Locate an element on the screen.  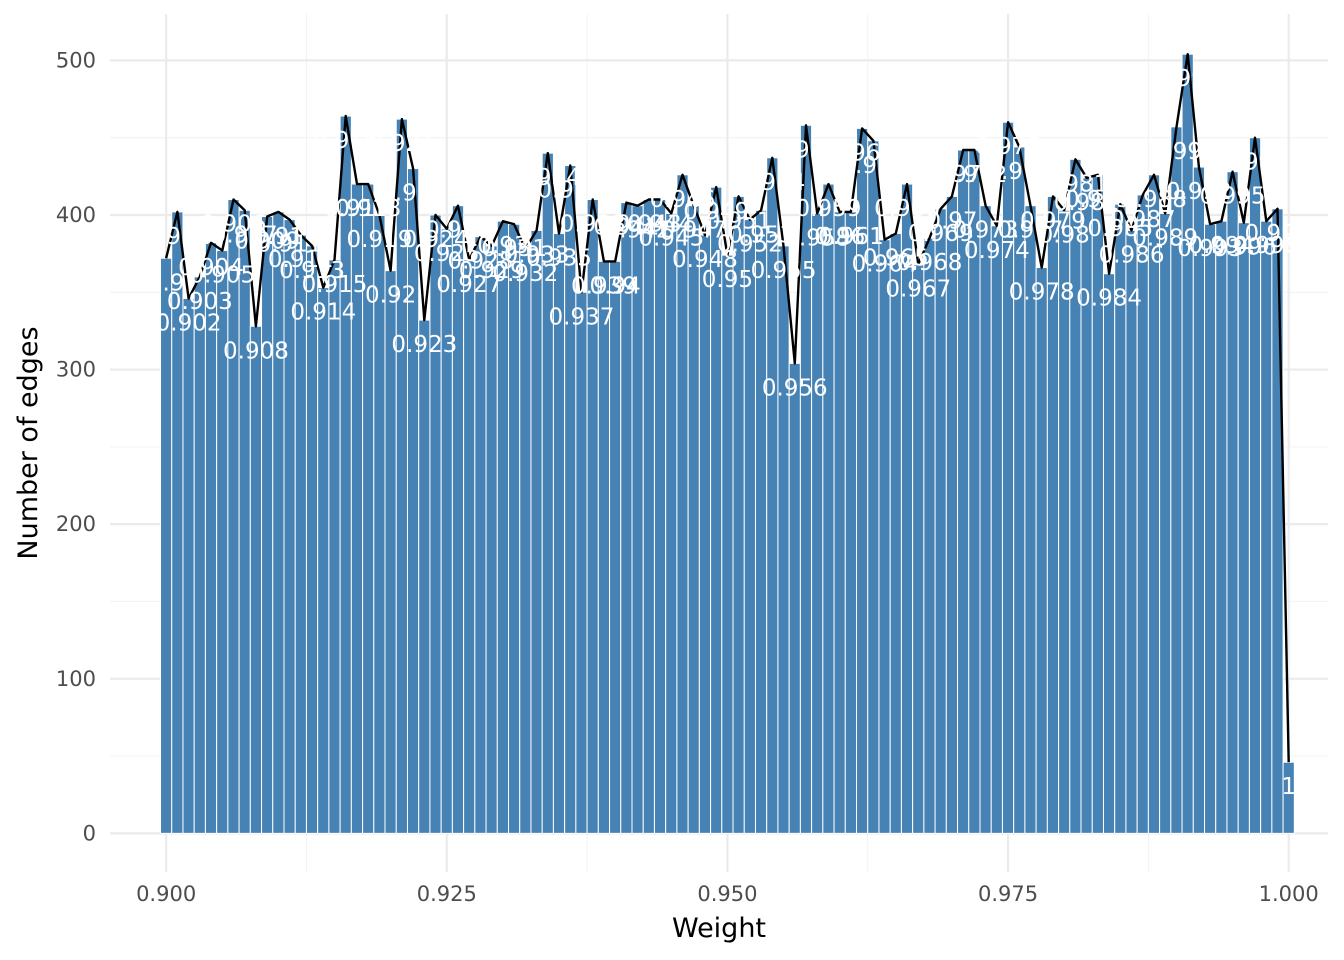
bar-label: 0.939 is located at coordinates (604, 286).